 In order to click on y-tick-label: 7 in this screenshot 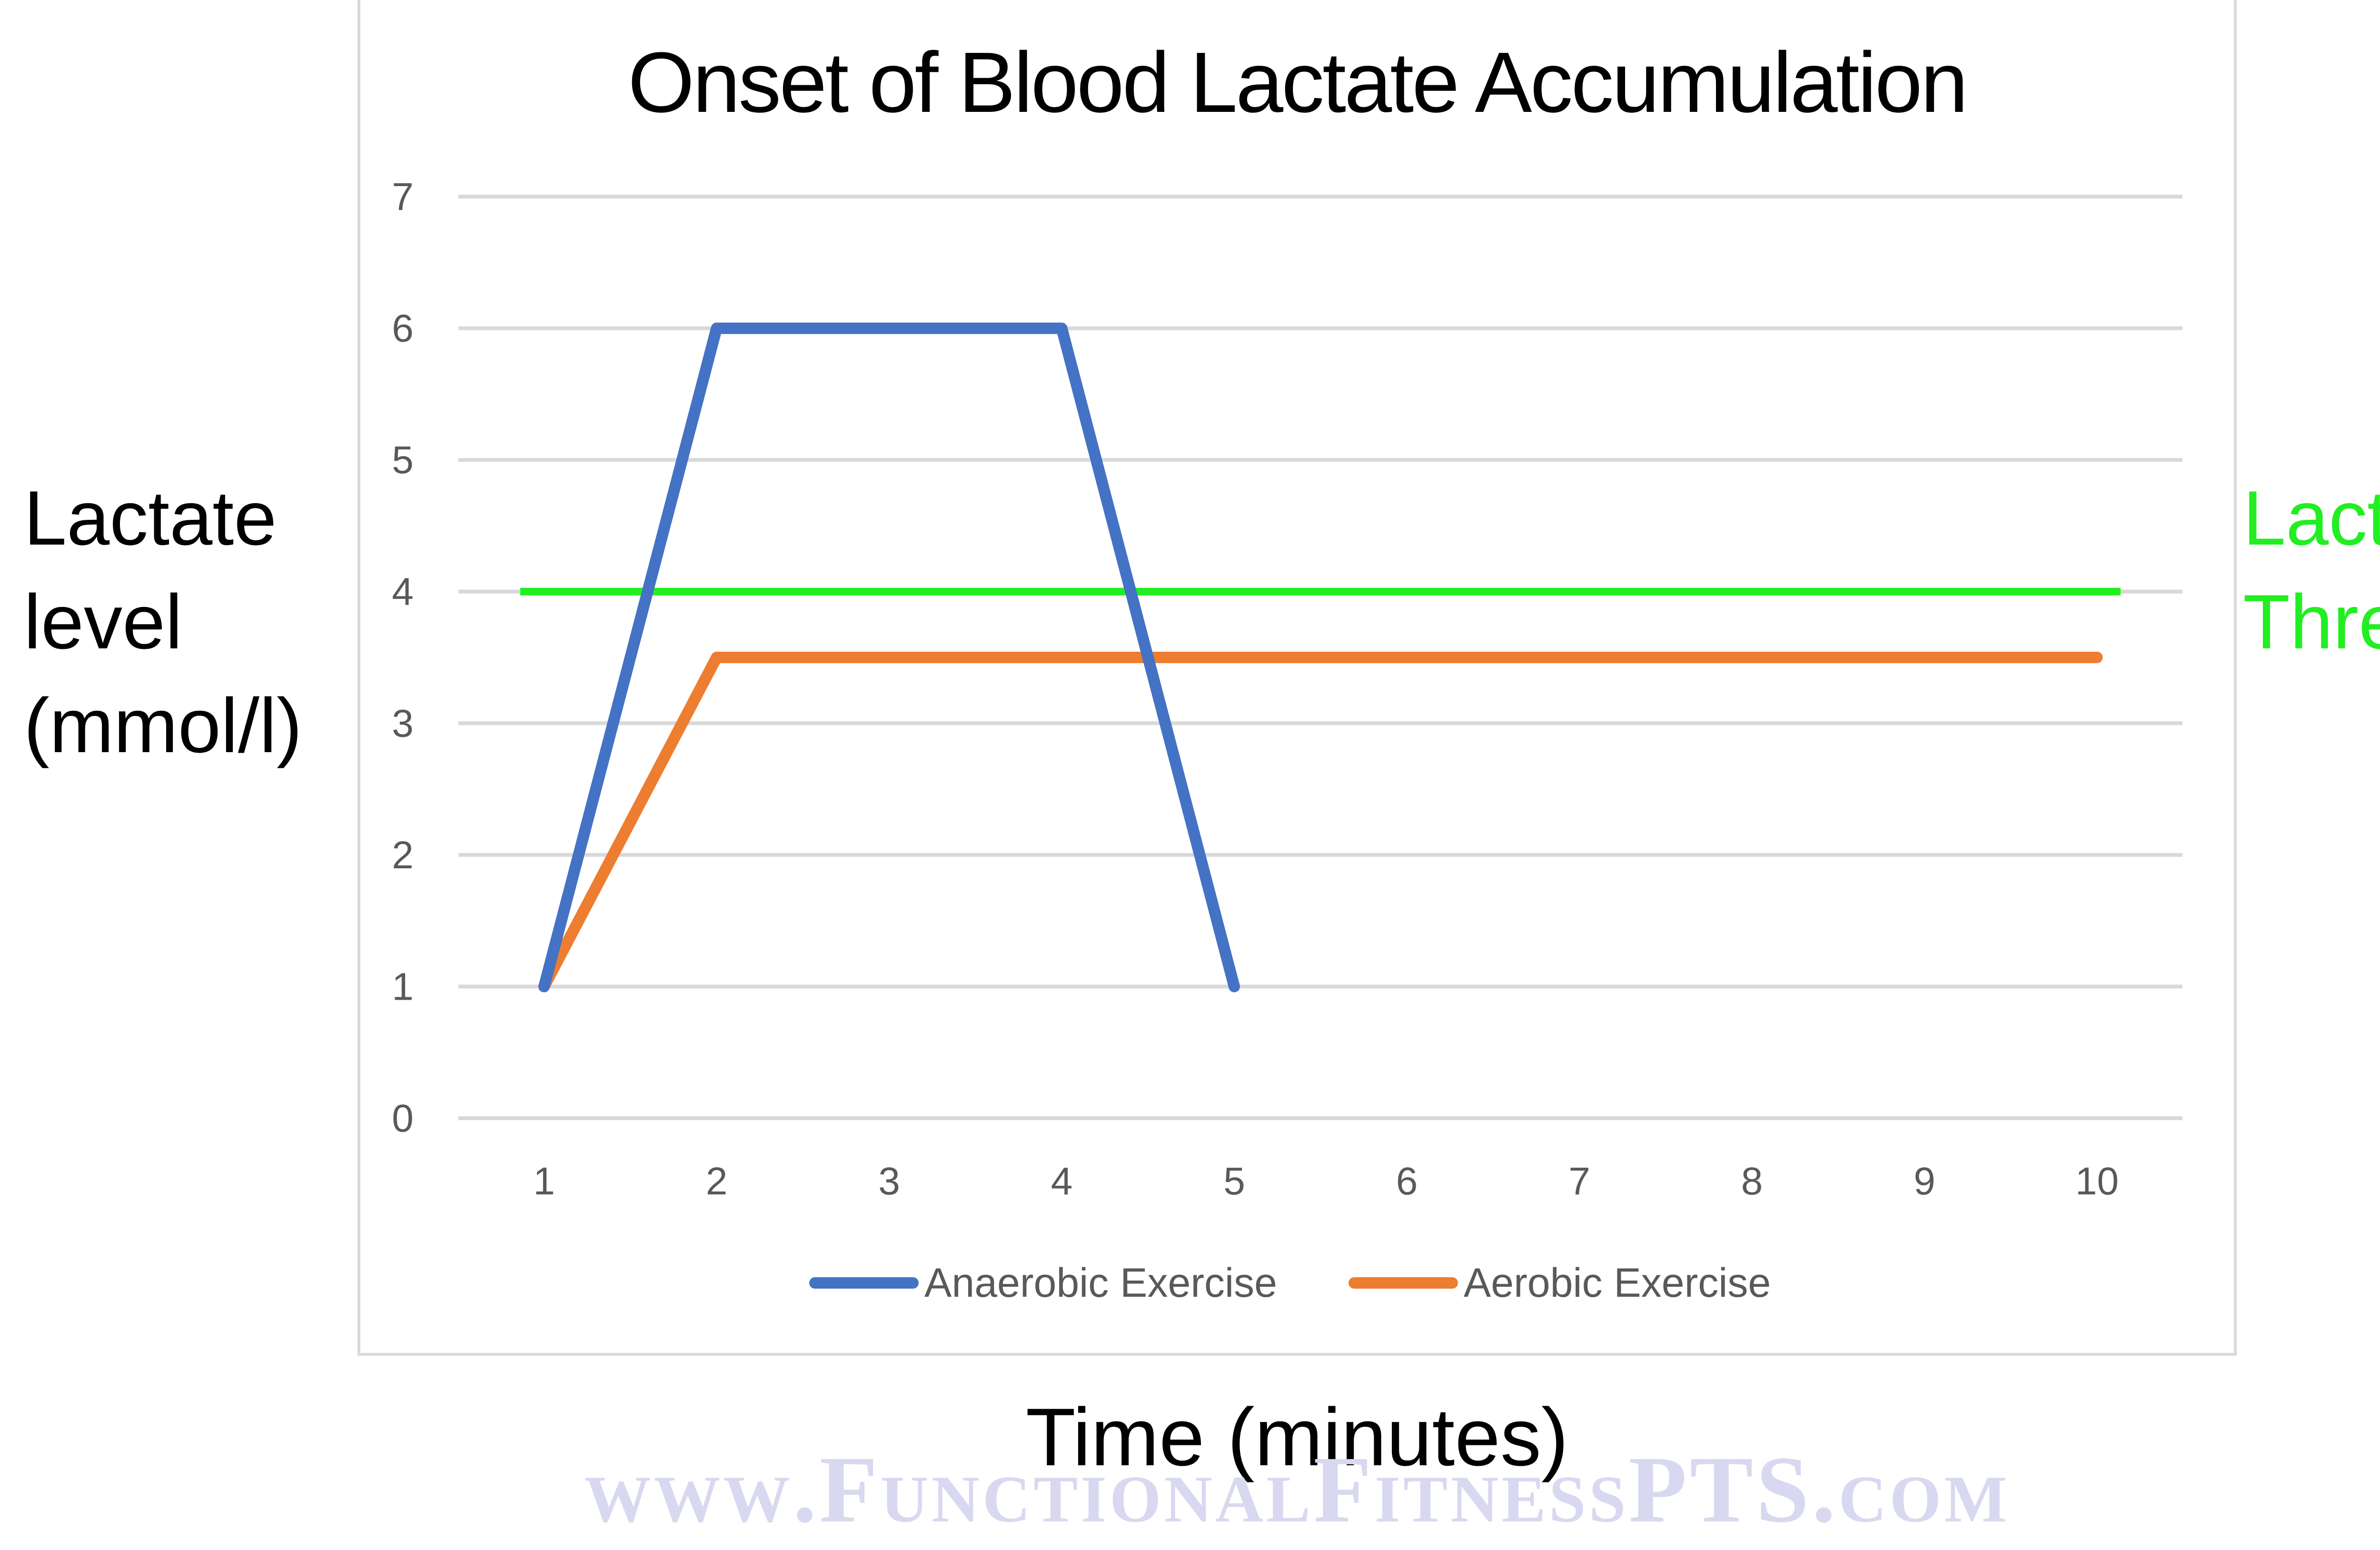, I will do `click(403, 197)`.